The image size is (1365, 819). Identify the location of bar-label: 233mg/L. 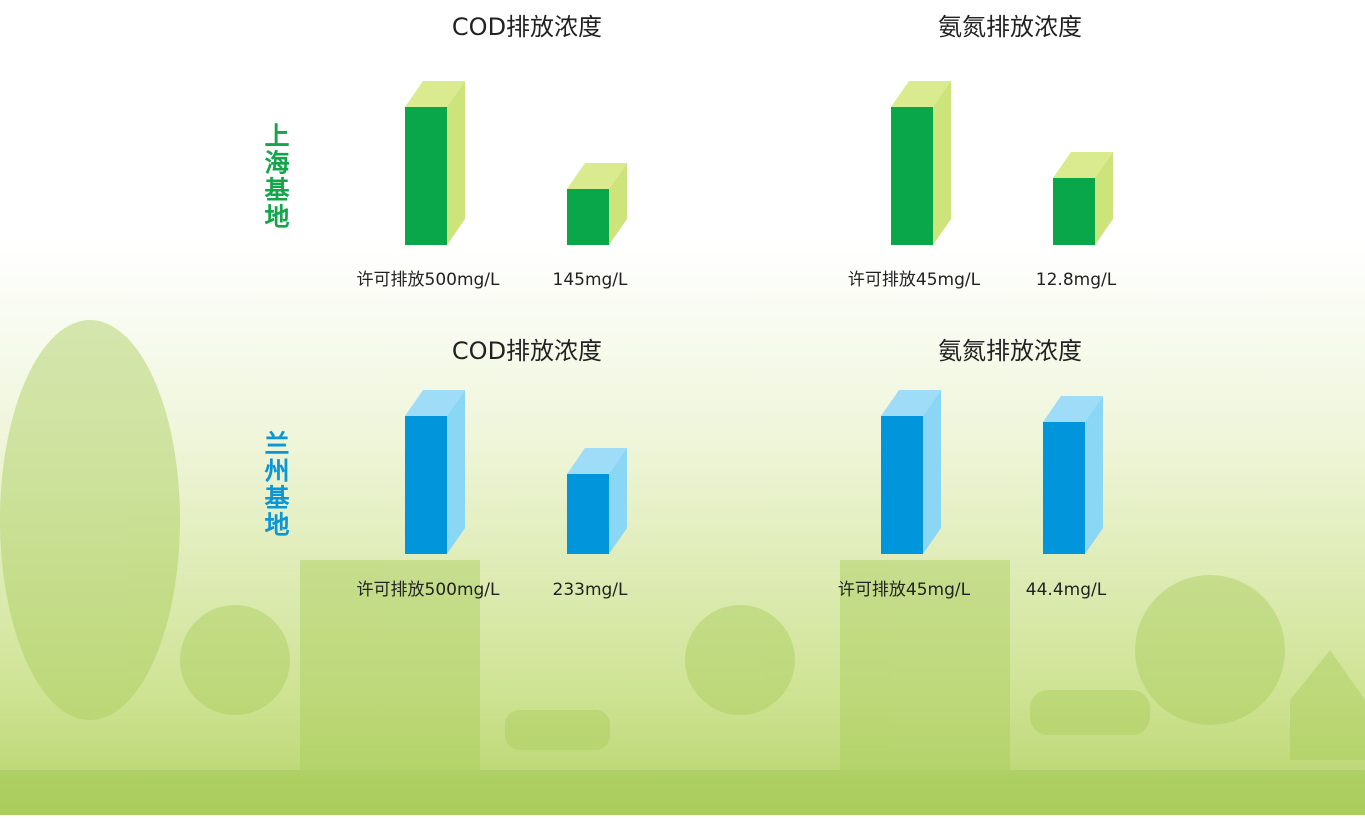
(591, 590).